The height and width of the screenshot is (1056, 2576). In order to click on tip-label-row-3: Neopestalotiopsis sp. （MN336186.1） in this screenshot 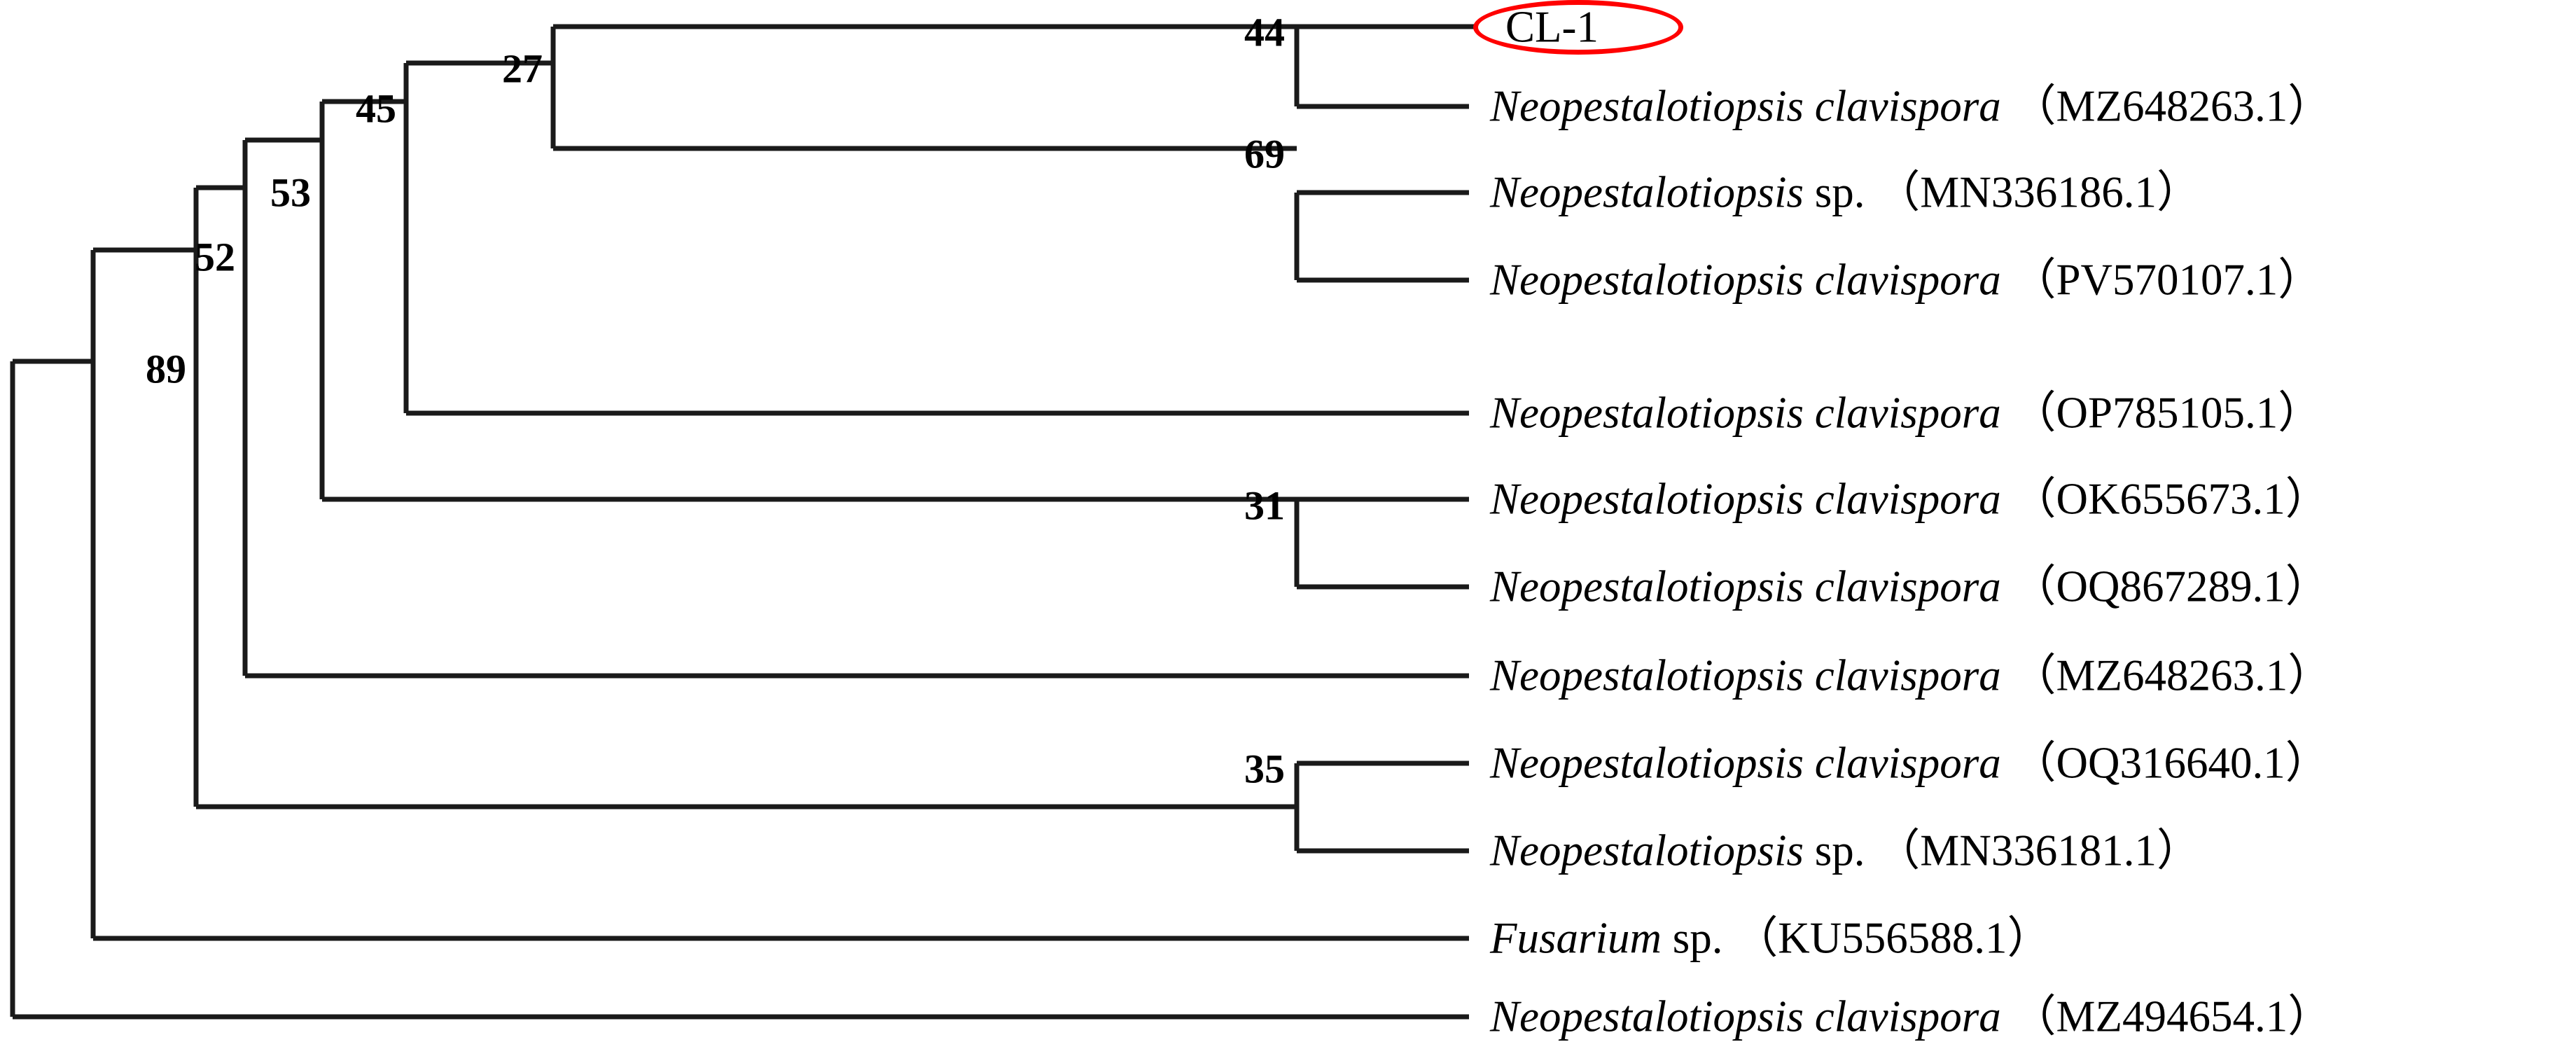, I will do `click(1845, 192)`.